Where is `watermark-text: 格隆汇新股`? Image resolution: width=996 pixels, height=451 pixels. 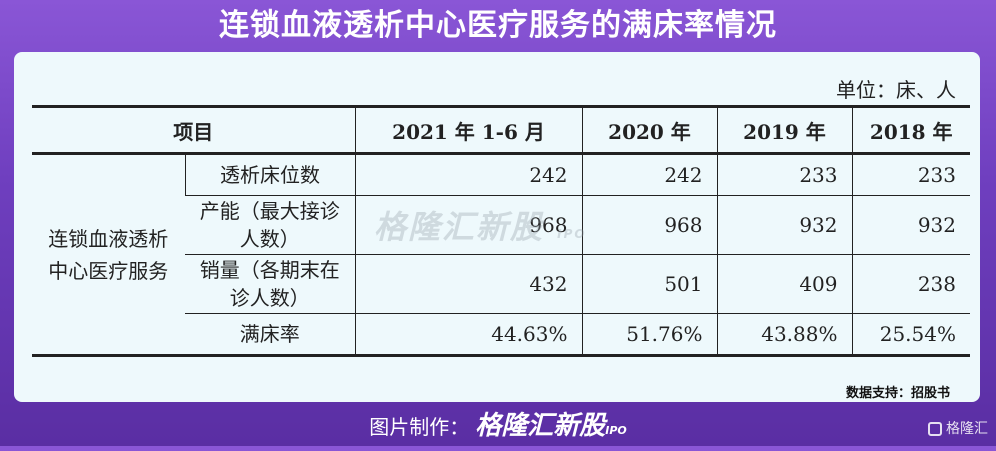 watermark-text: 格隆汇新股 is located at coordinates (459, 227).